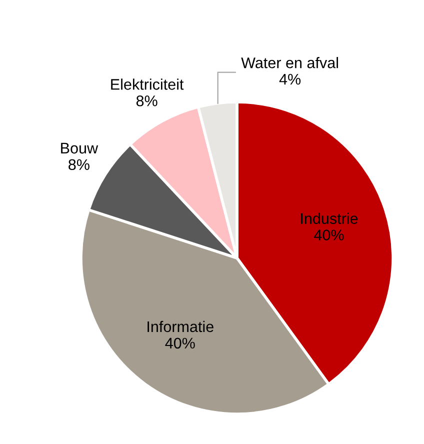 The image size is (424, 444). Describe the element at coordinates (79, 148) in the screenshot. I see `slice-label: Bouw` at that location.